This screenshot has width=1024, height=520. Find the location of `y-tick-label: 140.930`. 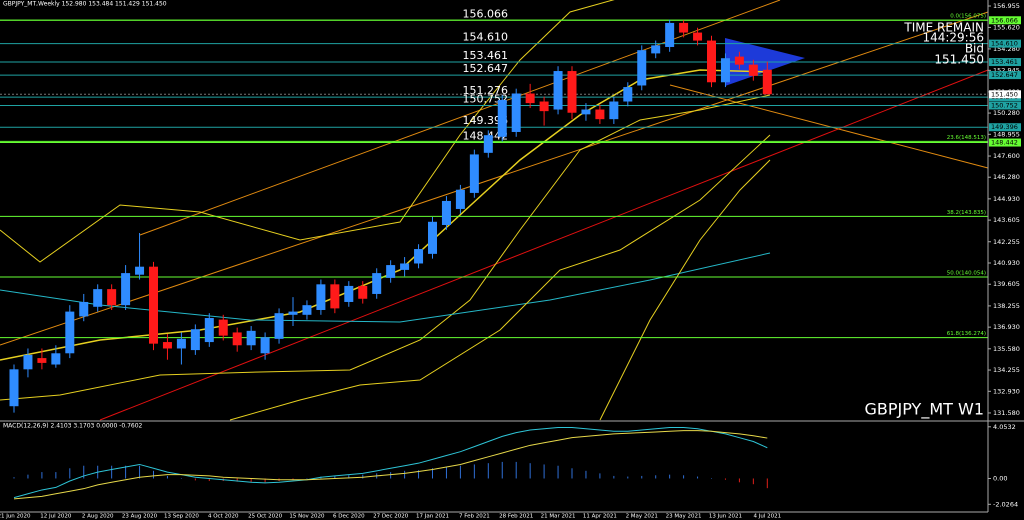

y-tick-label: 140.930 is located at coordinates (1006, 263).